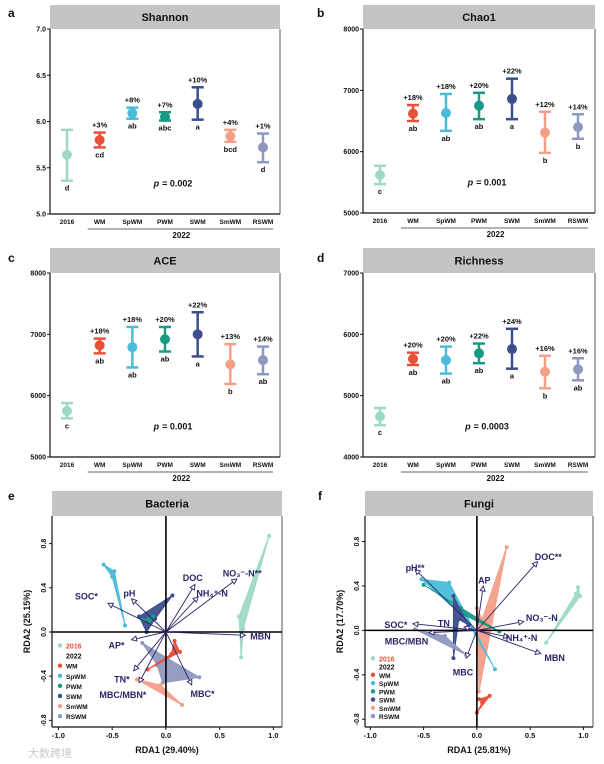 This screenshot has width=604, height=764. I want to click on p-symbol: p, so click(467, 426).